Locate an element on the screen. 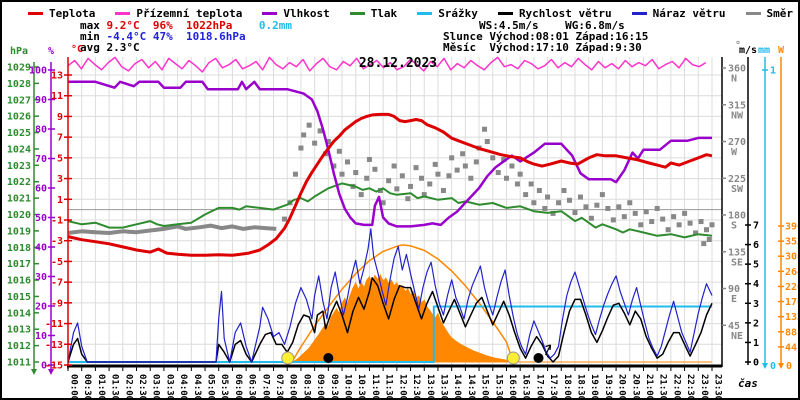 The image size is (800, 400). svg-text: 1013 is located at coordinates (19, 330).